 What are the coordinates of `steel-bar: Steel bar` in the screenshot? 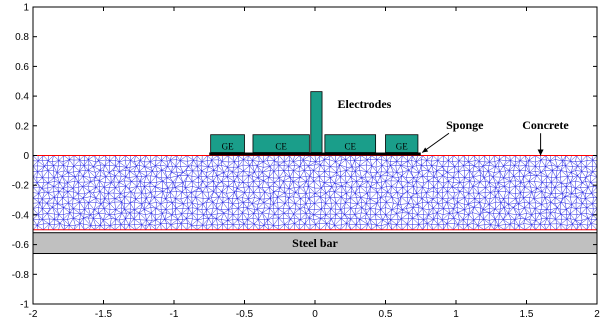 It's located at (315, 243).